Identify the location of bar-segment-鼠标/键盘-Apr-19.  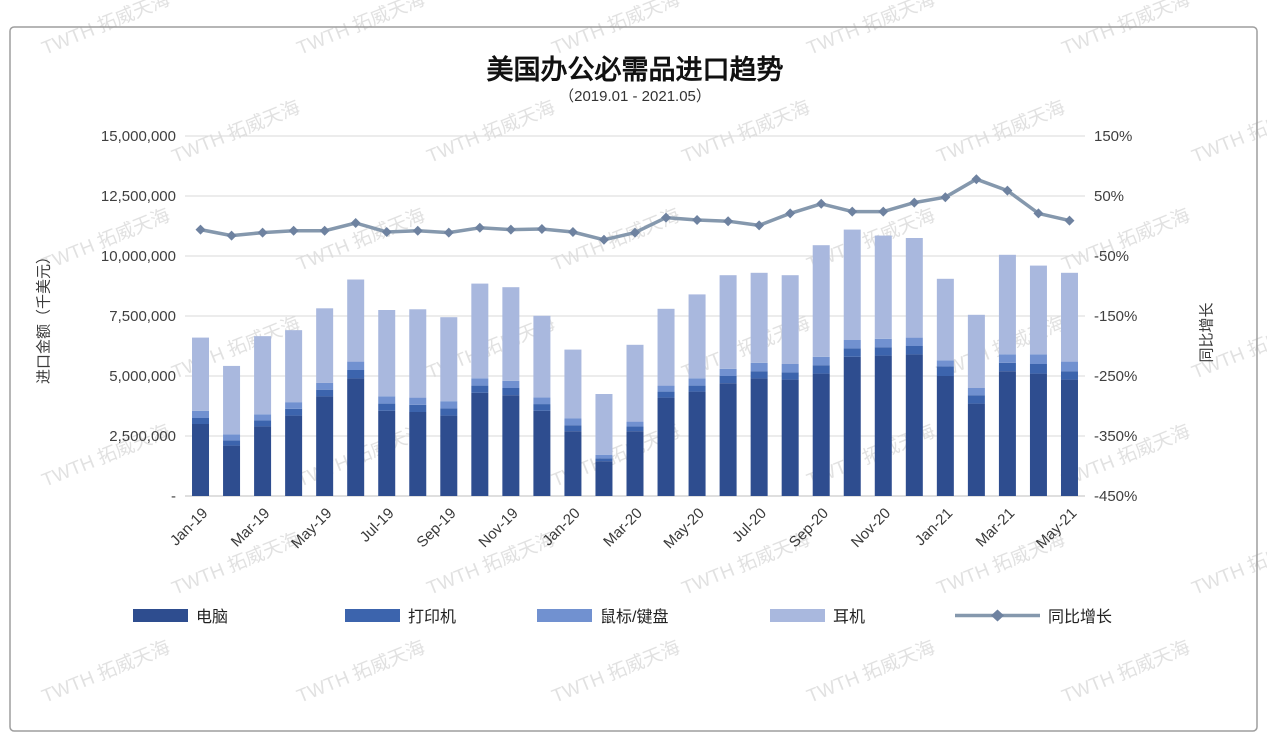
(294, 405).